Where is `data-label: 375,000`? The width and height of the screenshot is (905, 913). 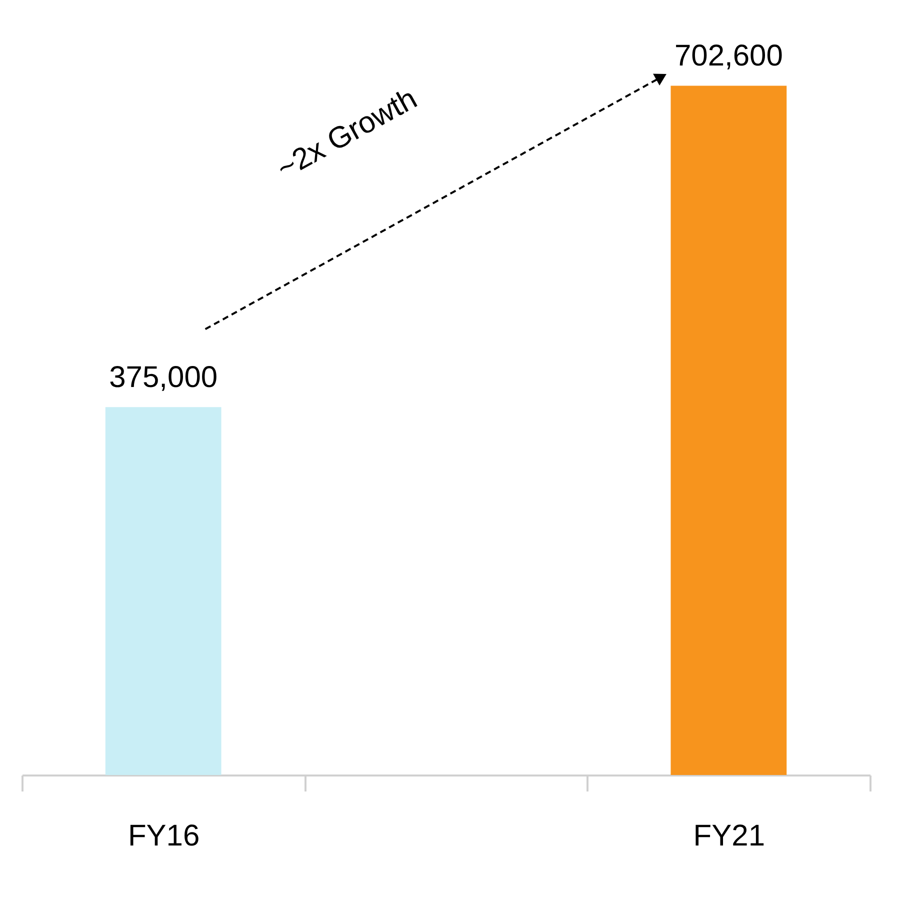
data-label: 375,000 is located at coordinates (163, 377).